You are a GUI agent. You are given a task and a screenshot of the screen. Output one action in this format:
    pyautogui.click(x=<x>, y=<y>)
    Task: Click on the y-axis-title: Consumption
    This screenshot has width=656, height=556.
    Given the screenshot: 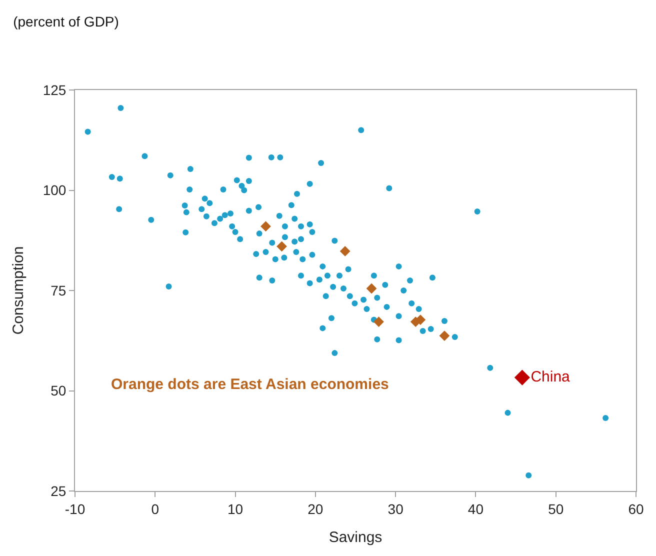 What is the action you would take?
    pyautogui.click(x=19, y=290)
    